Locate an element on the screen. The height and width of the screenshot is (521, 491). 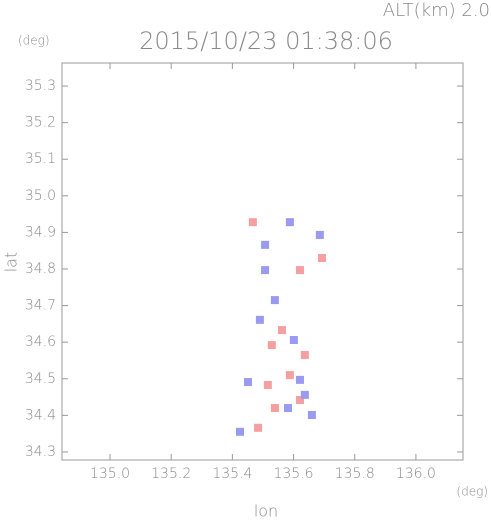
y-tick-label: 34.3 is located at coordinates (40, 452).